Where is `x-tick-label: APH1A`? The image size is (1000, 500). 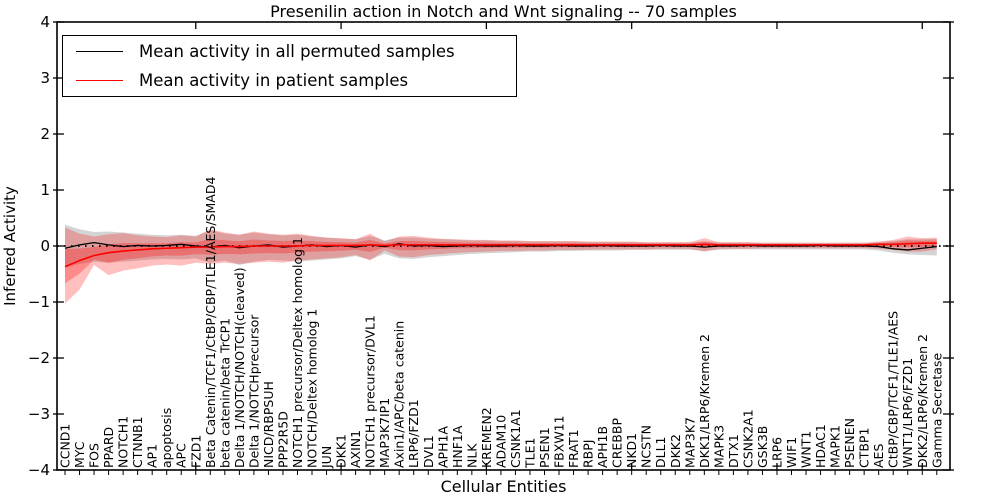 x-tick-label: APH1A is located at coordinates (442, 447).